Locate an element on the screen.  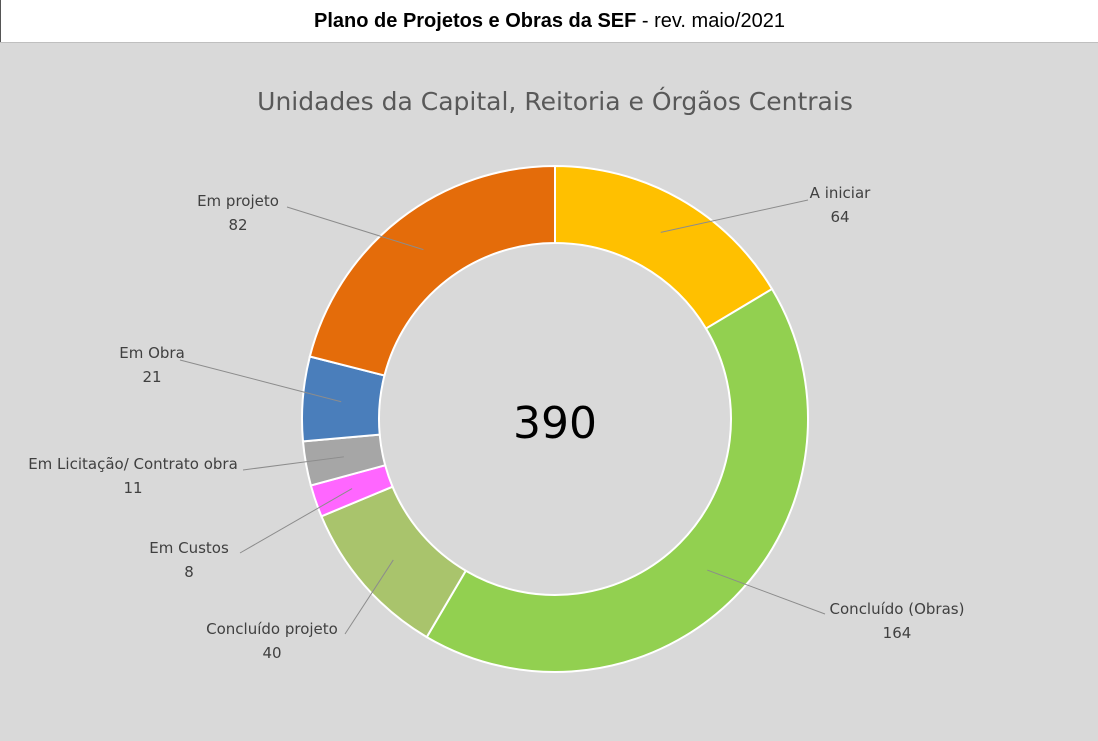
leader-line-em-projeto is located at coordinates (355, 228).